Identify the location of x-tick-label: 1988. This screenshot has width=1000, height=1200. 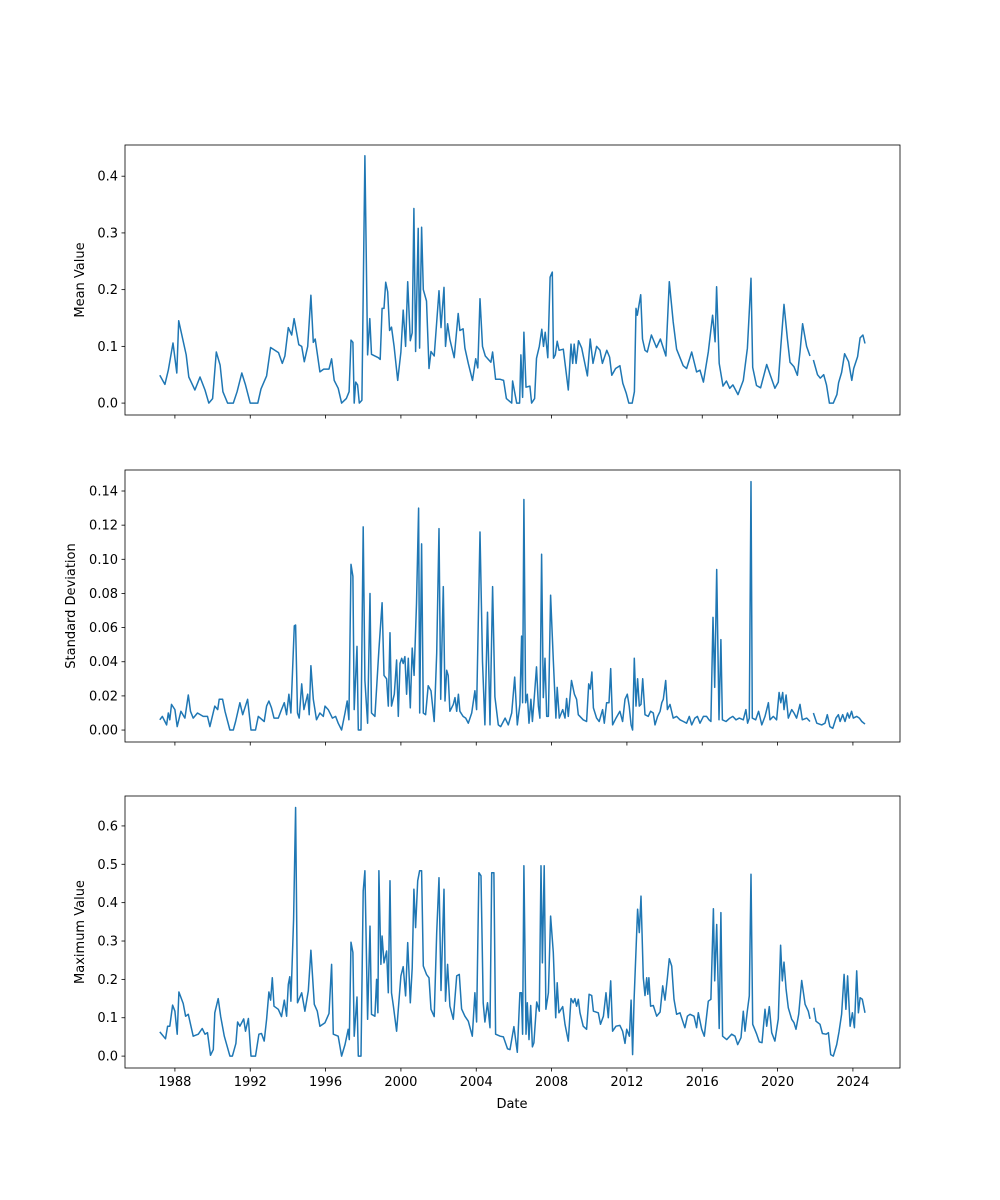
(174, 1082).